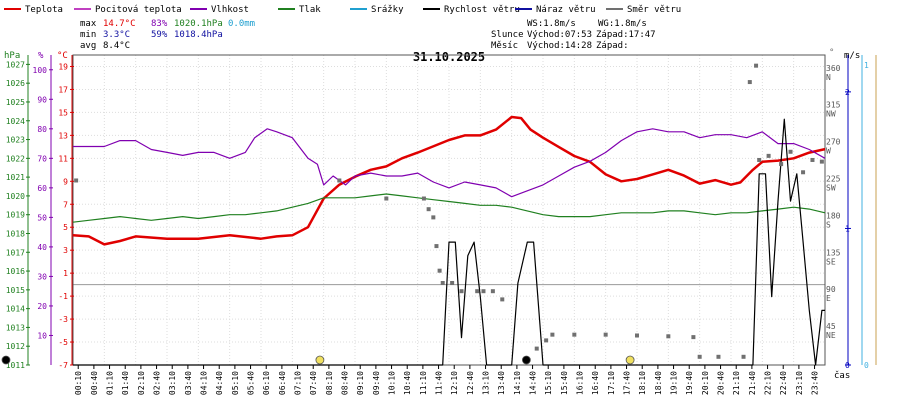  What do you see at coordinates (595, 383) in the screenshot?
I see `time-tick-label: 16:40` at bounding box center [595, 383].